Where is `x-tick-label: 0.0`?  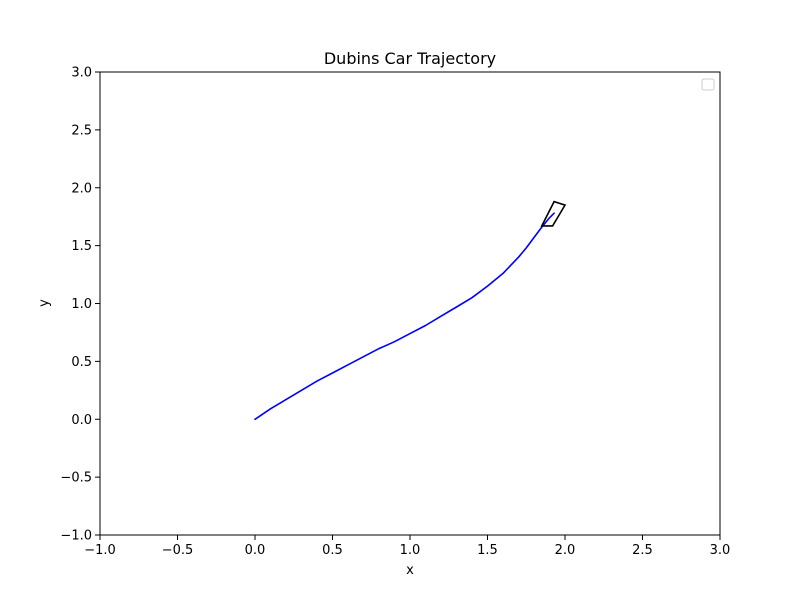
x-tick-label: 0.0 is located at coordinates (255, 550).